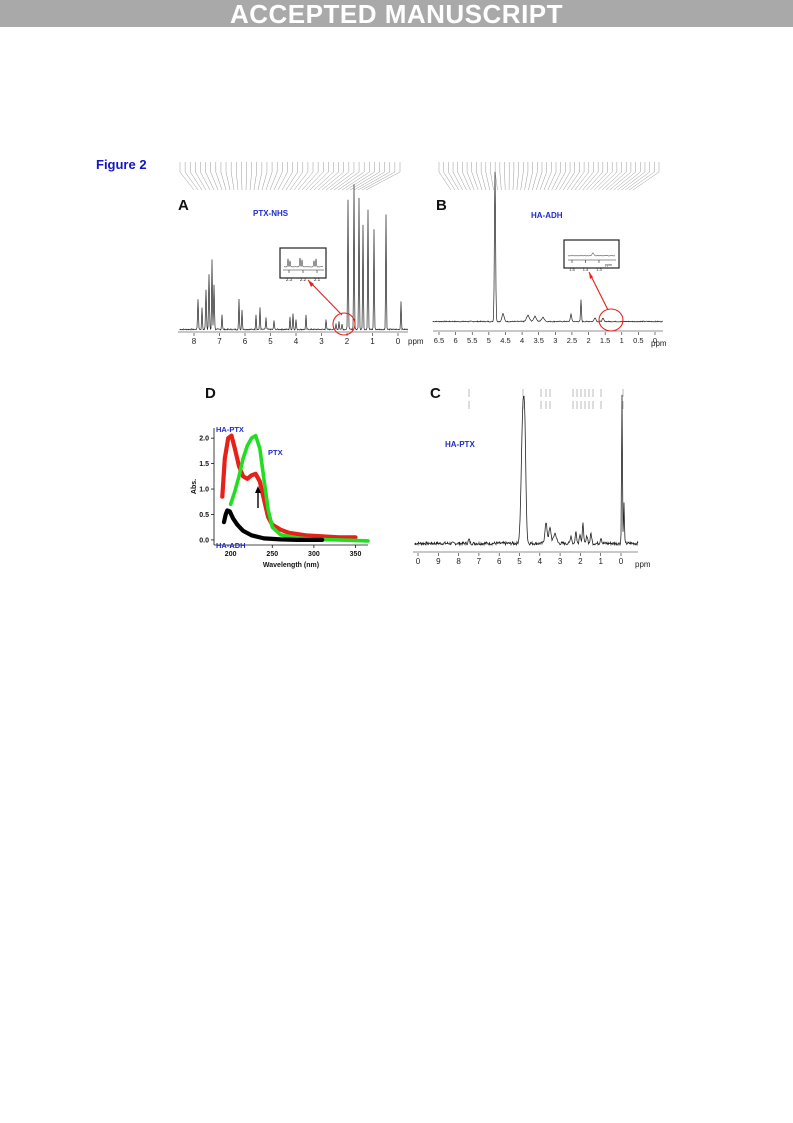 Image resolution: width=793 pixels, height=1123 pixels. Describe the element at coordinates (299, 488) in the screenshot. I see `series-ptx-line` at that location.